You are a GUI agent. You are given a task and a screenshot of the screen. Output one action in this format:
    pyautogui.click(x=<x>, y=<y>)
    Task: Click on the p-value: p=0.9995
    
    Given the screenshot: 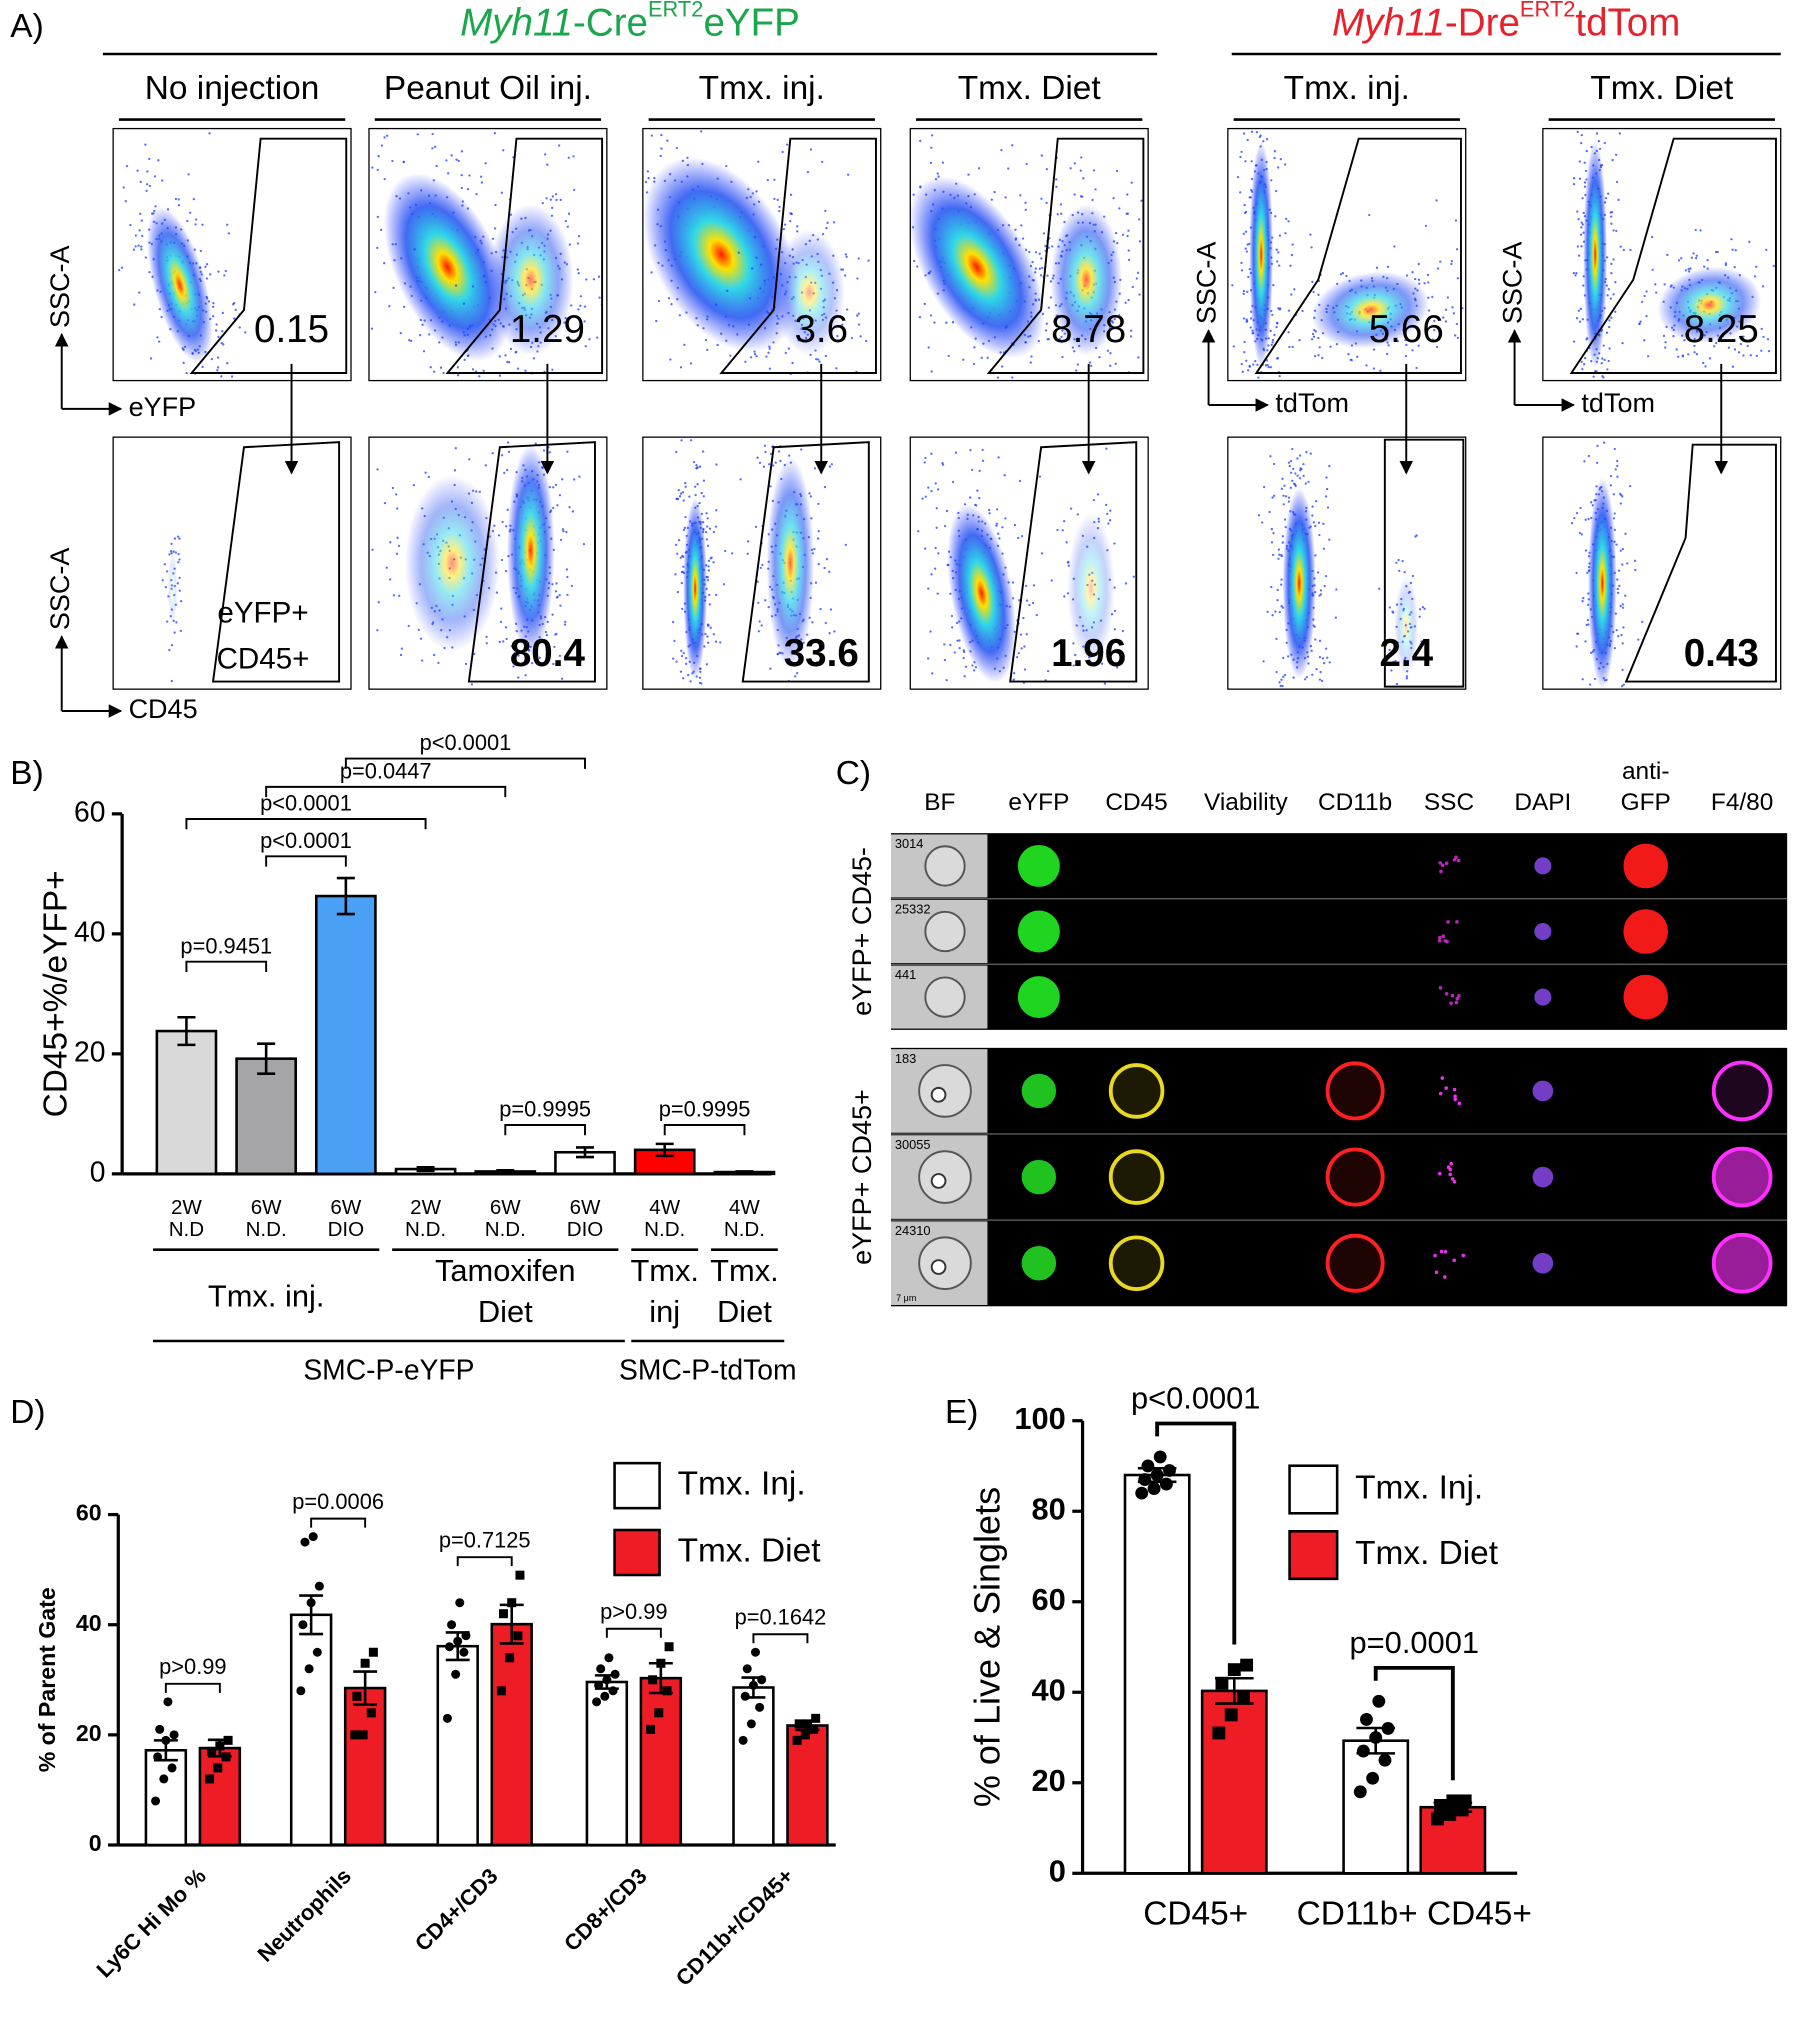 What is the action you would take?
    pyautogui.click(x=545, y=1109)
    